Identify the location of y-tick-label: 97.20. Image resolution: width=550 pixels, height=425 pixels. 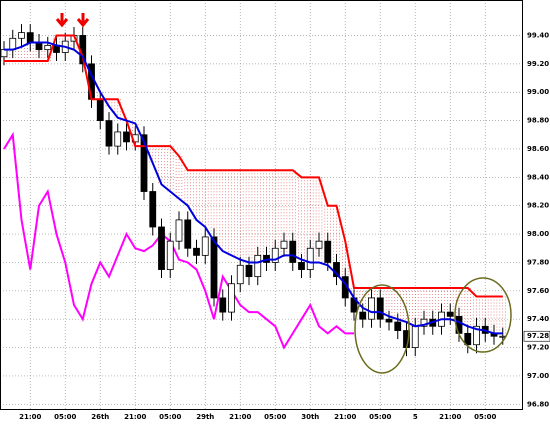
(538, 348).